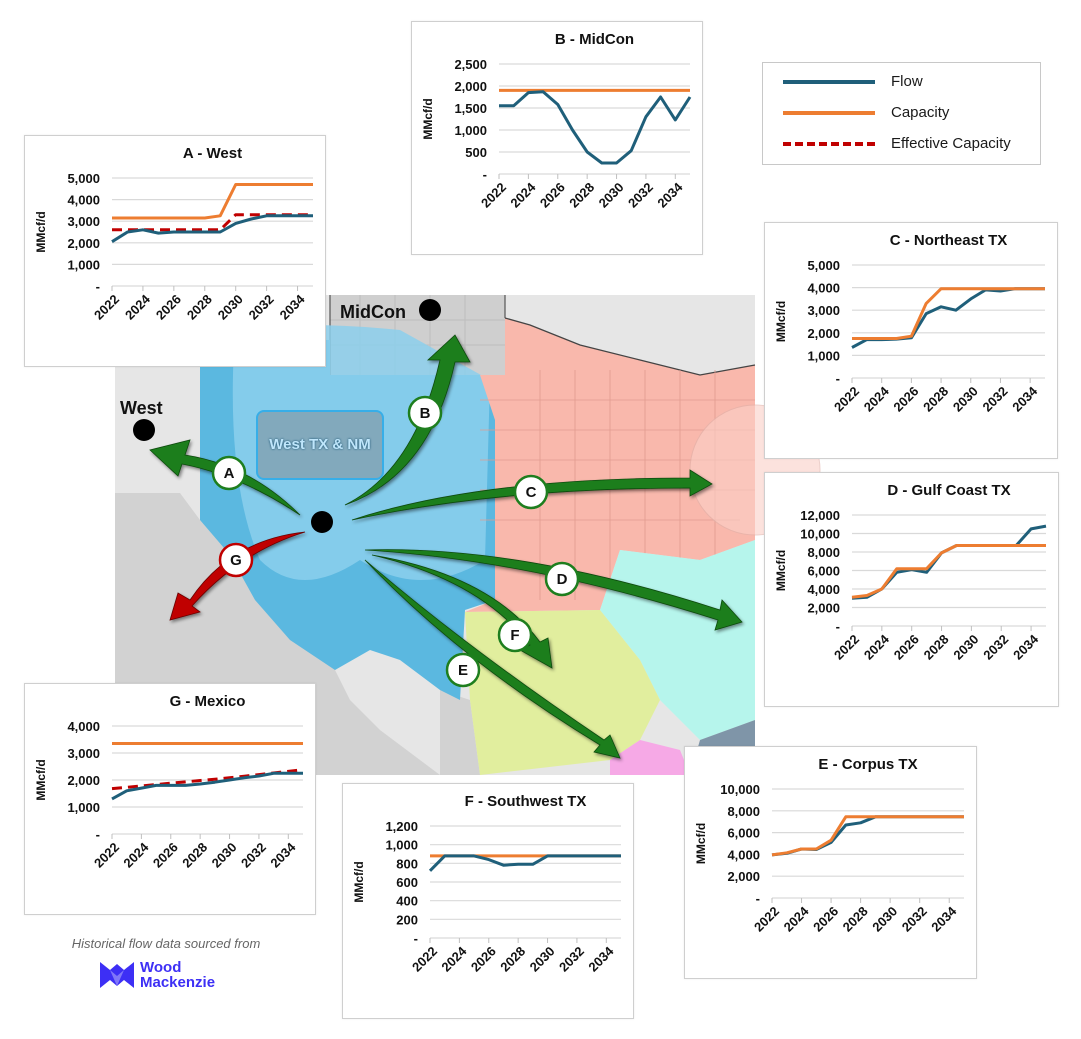 Image resolution: width=1081 pixels, height=1039 pixels. I want to click on wood-mackenzie-logo-icon, so click(117, 975).